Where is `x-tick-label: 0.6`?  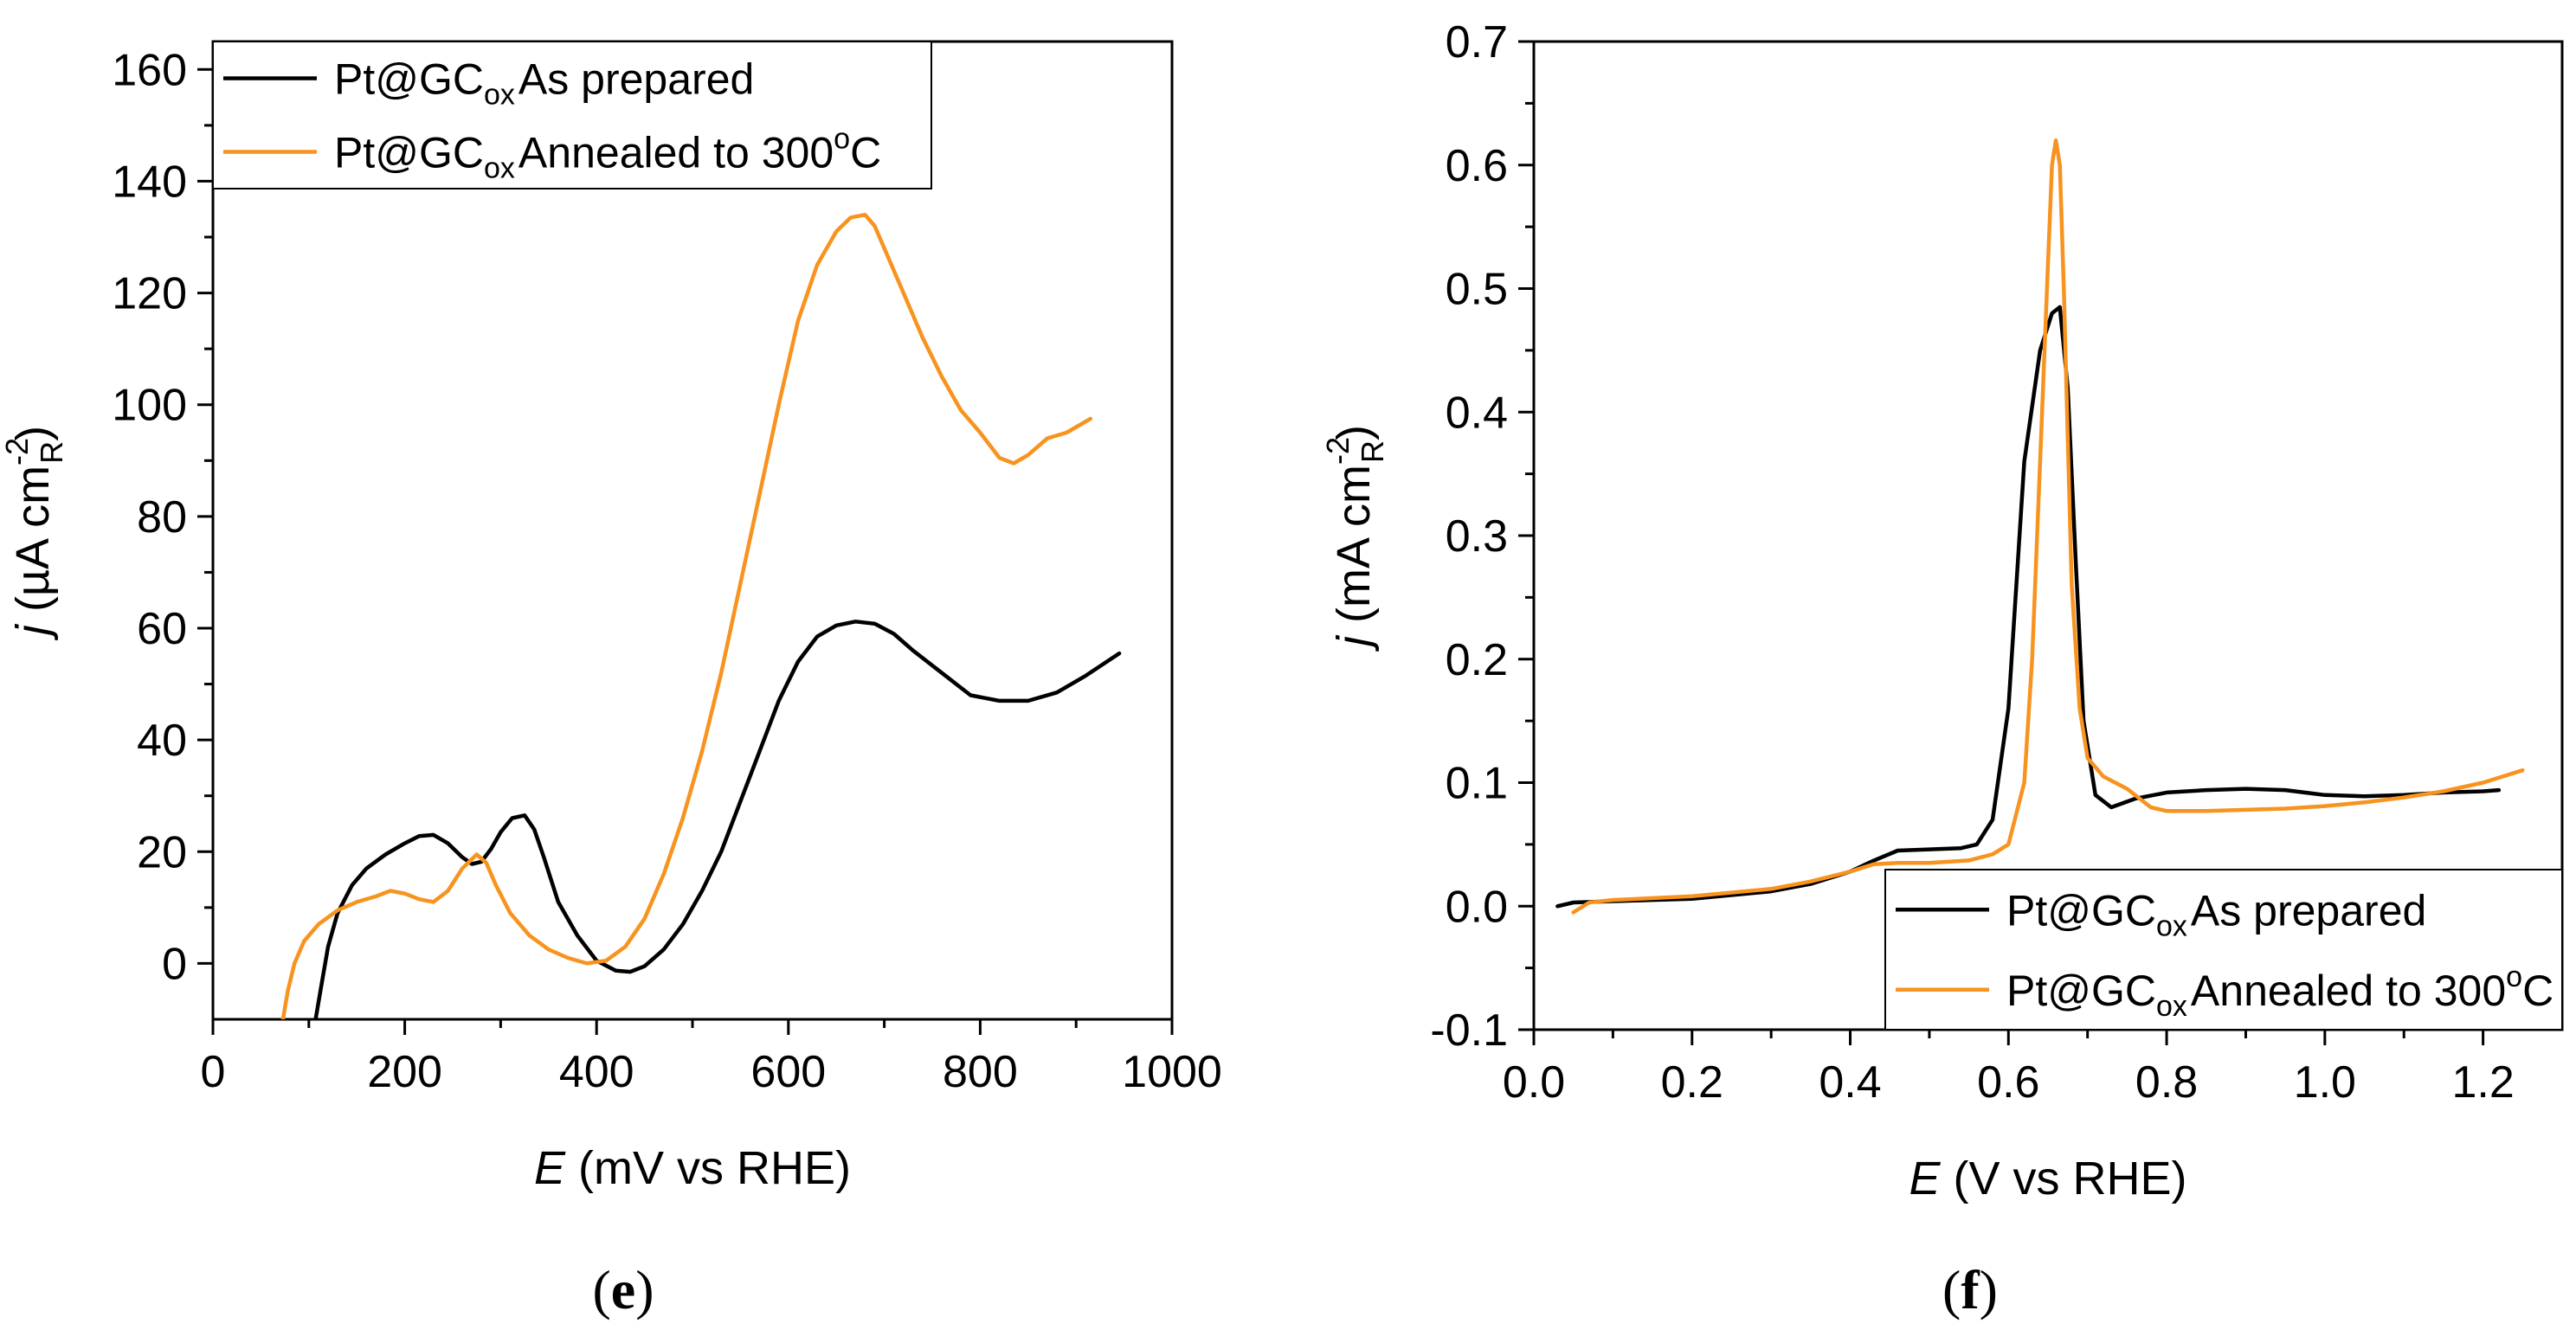
x-tick-label: 0.6 is located at coordinates (2008, 1082).